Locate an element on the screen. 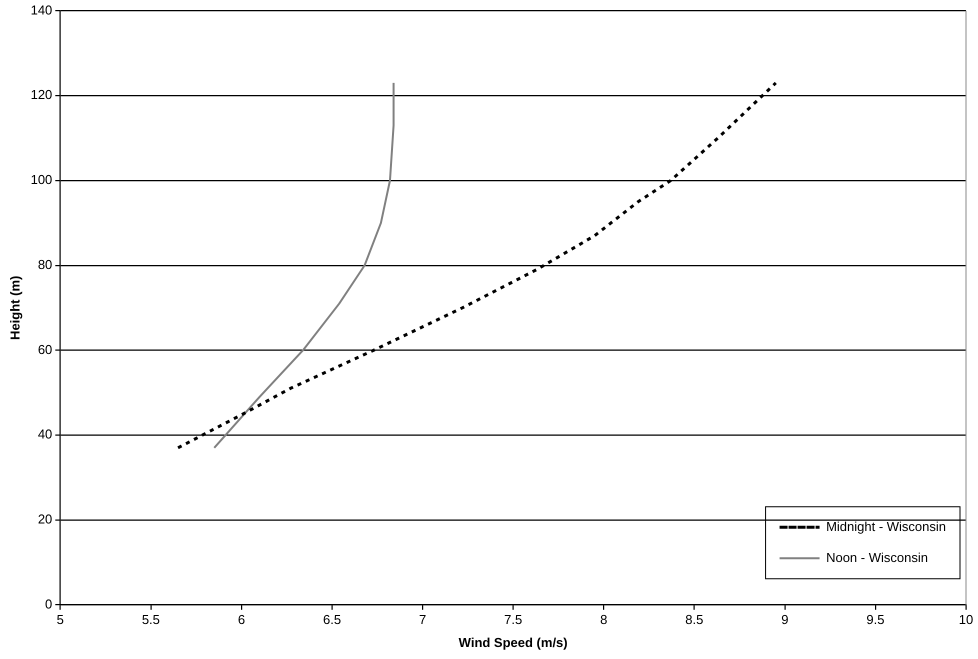 This screenshot has width=978, height=659. y-tick-label: 40 is located at coordinates (45, 434).